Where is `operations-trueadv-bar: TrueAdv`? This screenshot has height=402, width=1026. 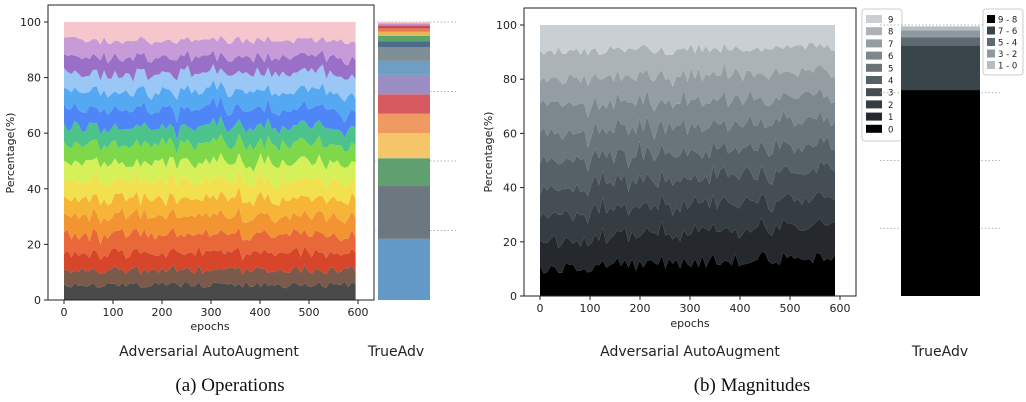
operations-trueadv-bar: TrueAdv is located at coordinates (412, 190).